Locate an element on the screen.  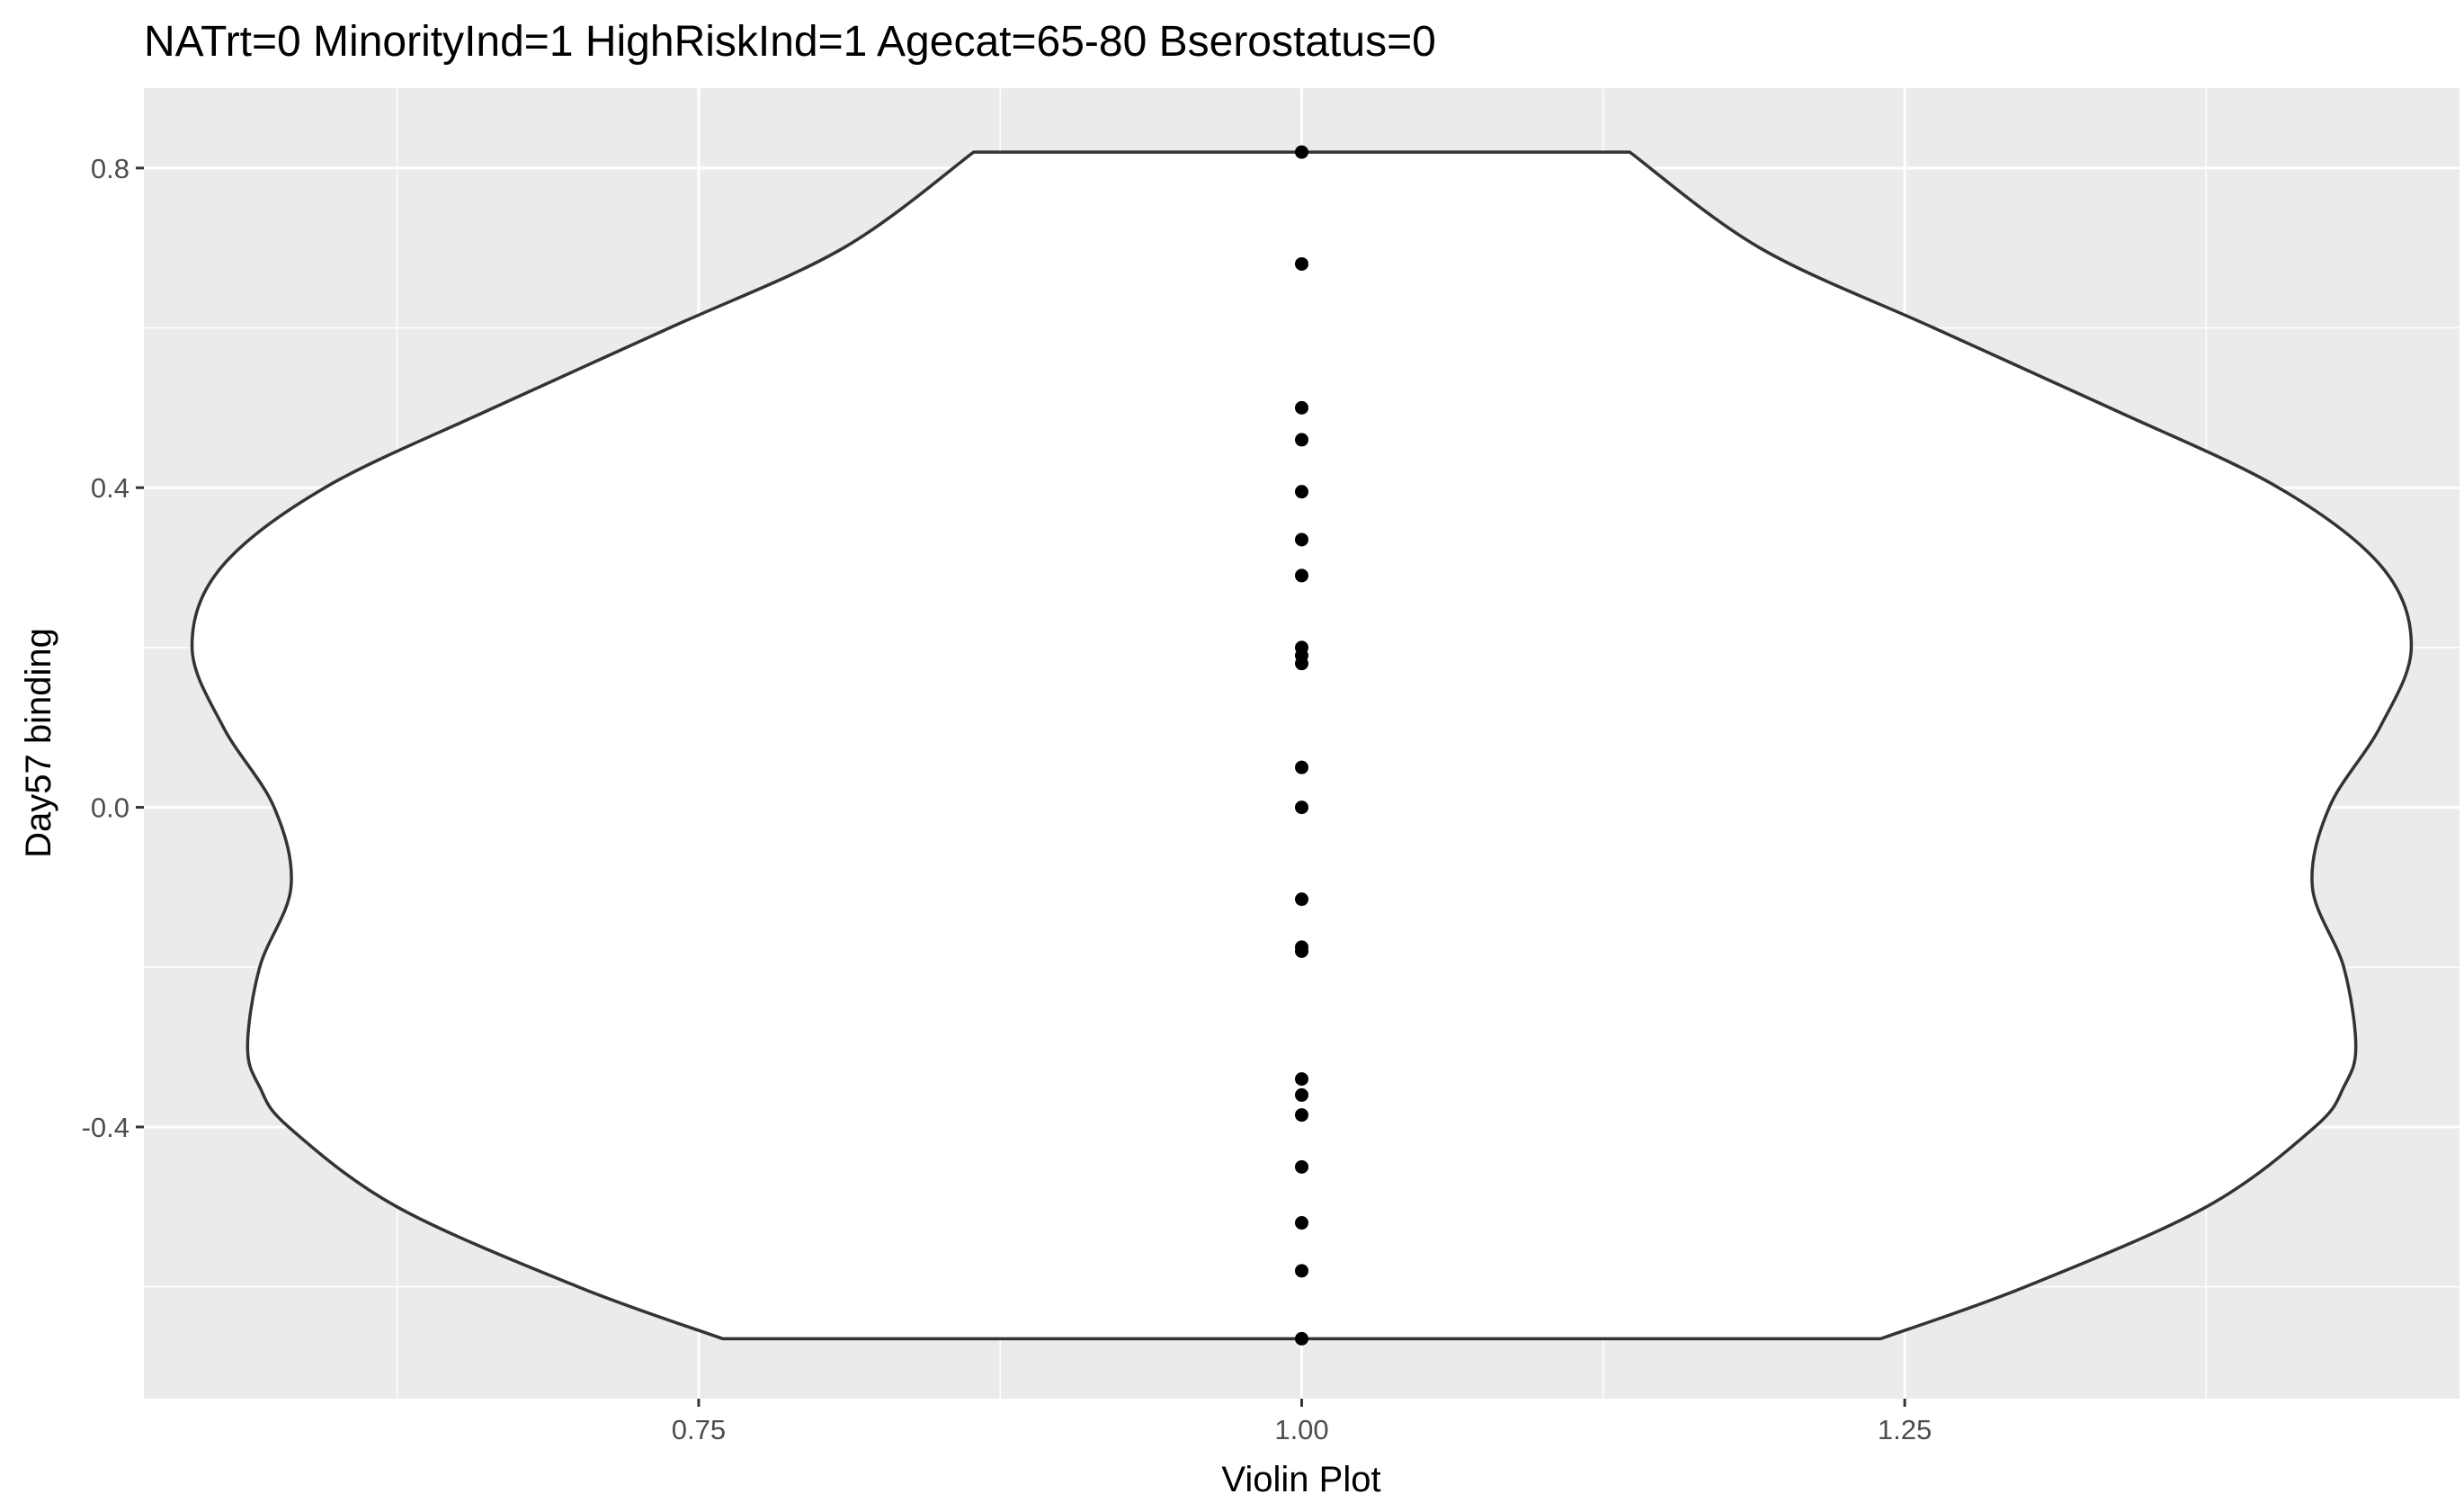
y-tick-label: -0.4 is located at coordinates (105, 1127).